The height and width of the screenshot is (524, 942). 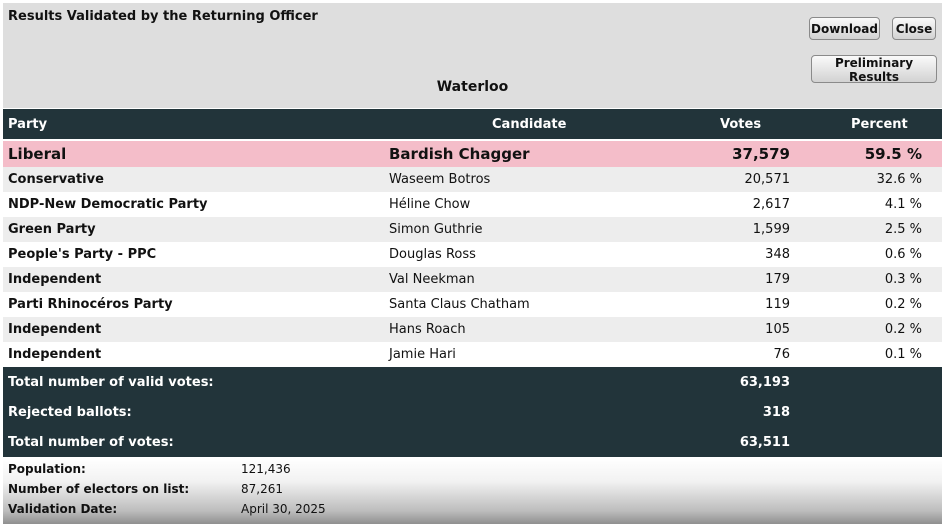 What do you see at coordinates (262, 489) in the screenshot?
I see `info-value: 87,261` at bounding box center [262, 489].